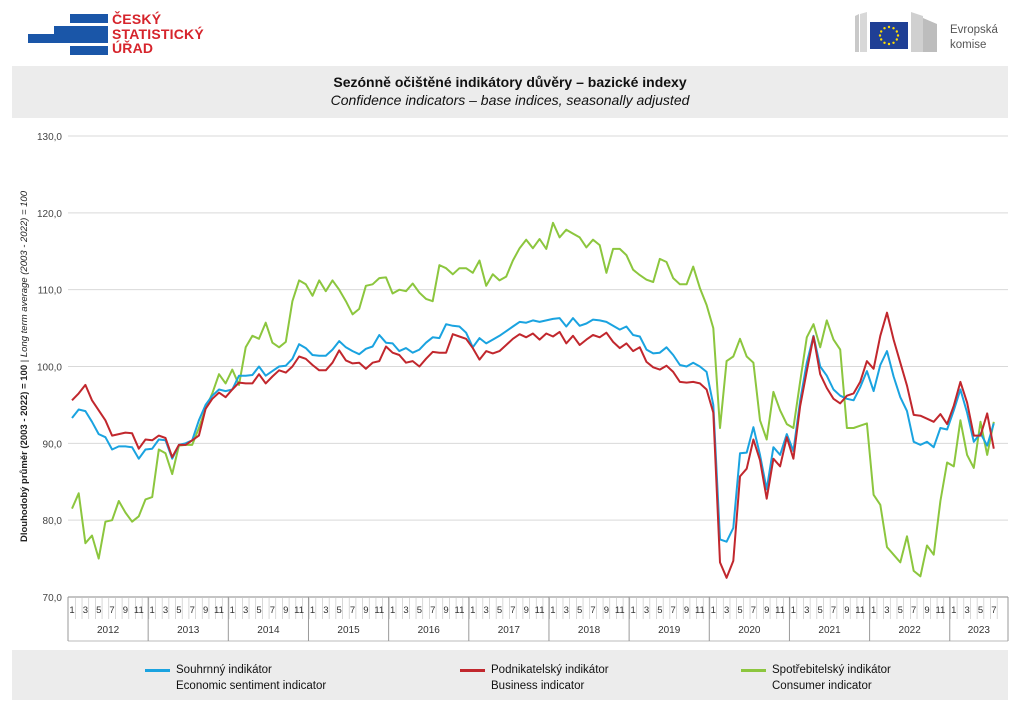 The image size is (1024, 716). What do you see at coordinates (429, 630) in the screenshot?
I see `year-label: 2016` at bounding box center [429, 630].